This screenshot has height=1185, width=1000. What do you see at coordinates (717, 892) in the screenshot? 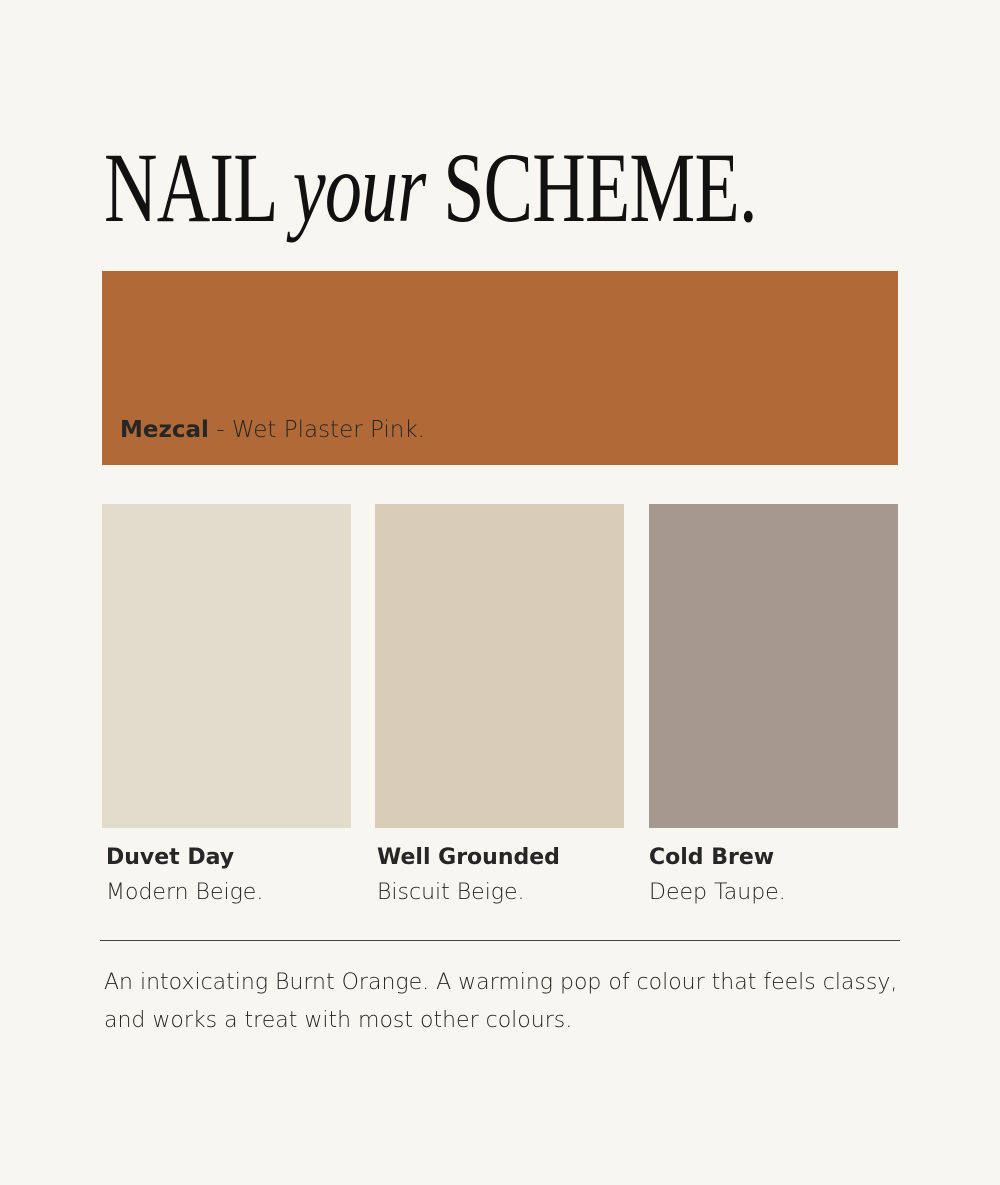
I see `swatch-description: Deep Taupe.` at bounding box center [717, 892].